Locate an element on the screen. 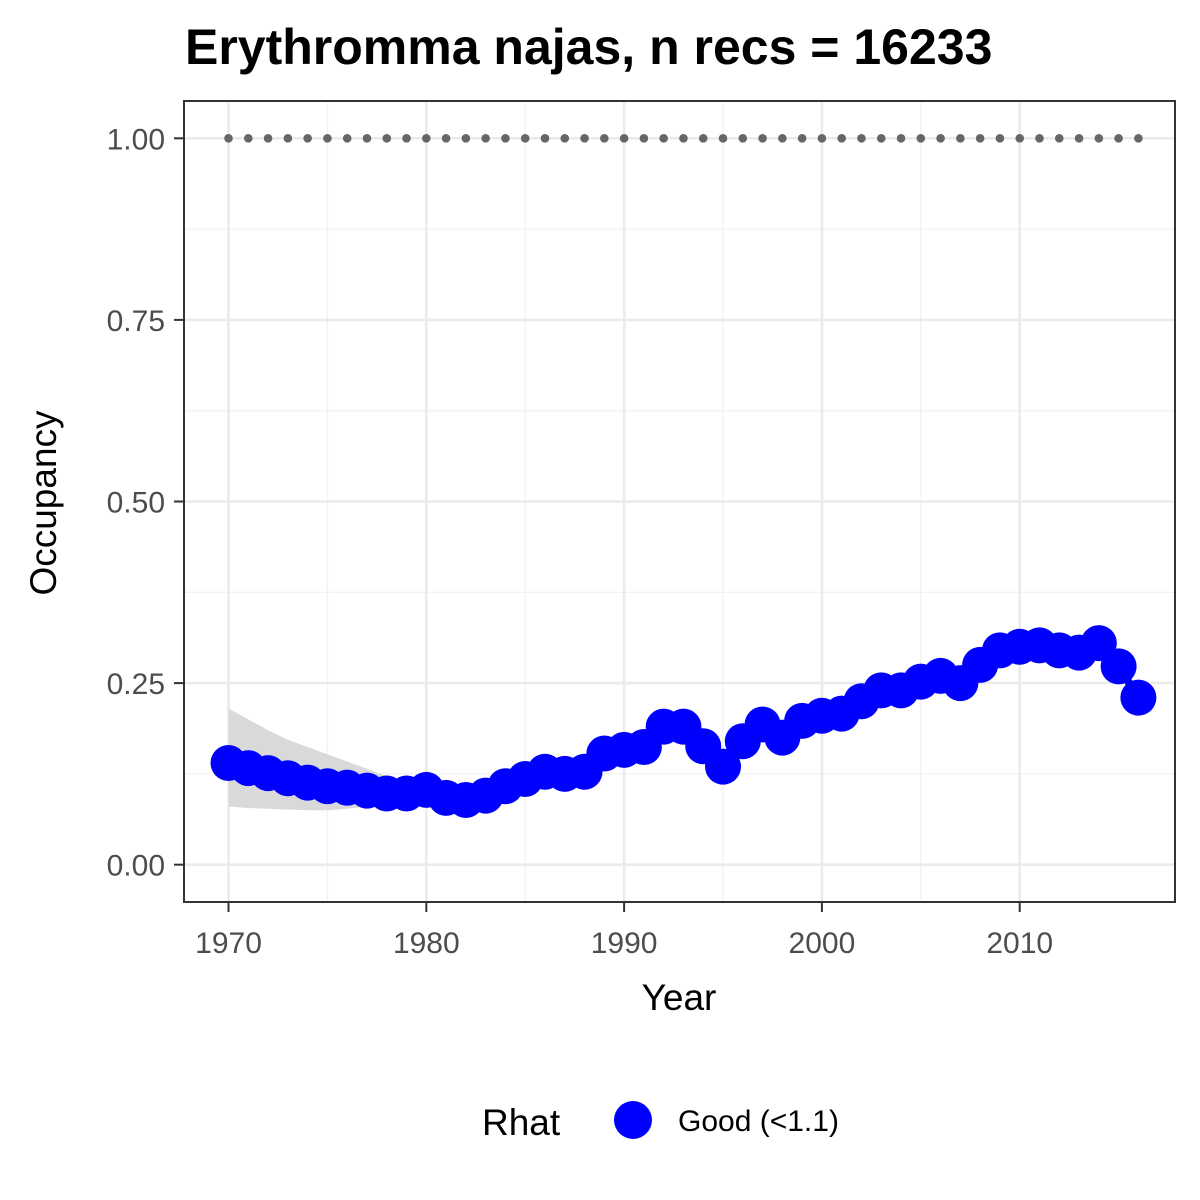  y-tick-label: 0.75 is located at coordinates (136, 321).